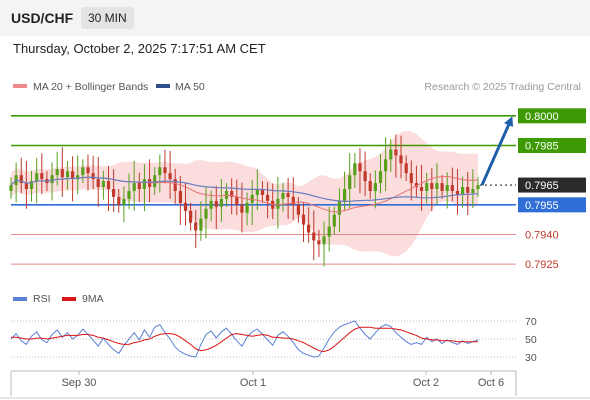  What do you see at coordinates (79, 383) in the screenshot?
I see `x-tick-label: Sep 30` at bounding box center [79, 383].